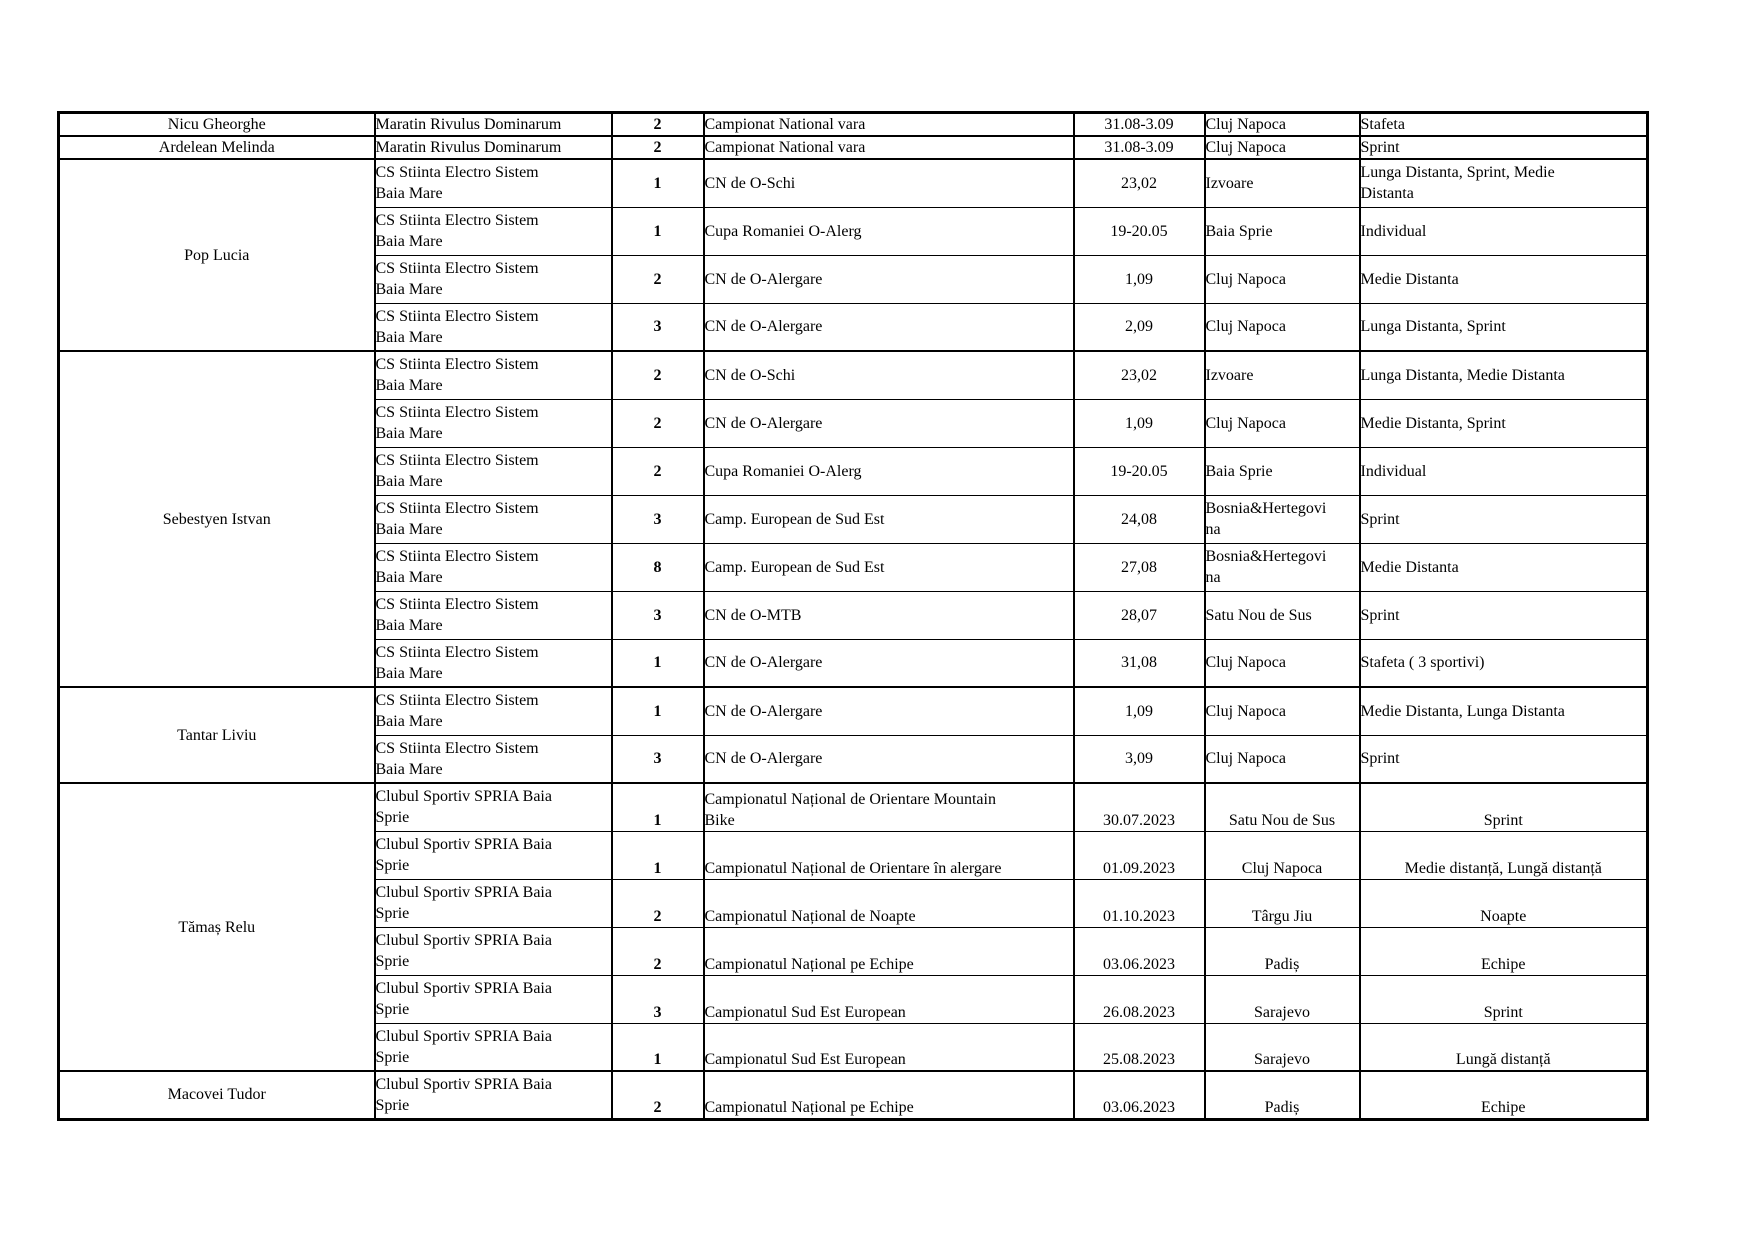 This screenshot has height=1240, width=1753. I want to click on competition-cell: Campionatul Național pe Echipe, so click(888, 1095).